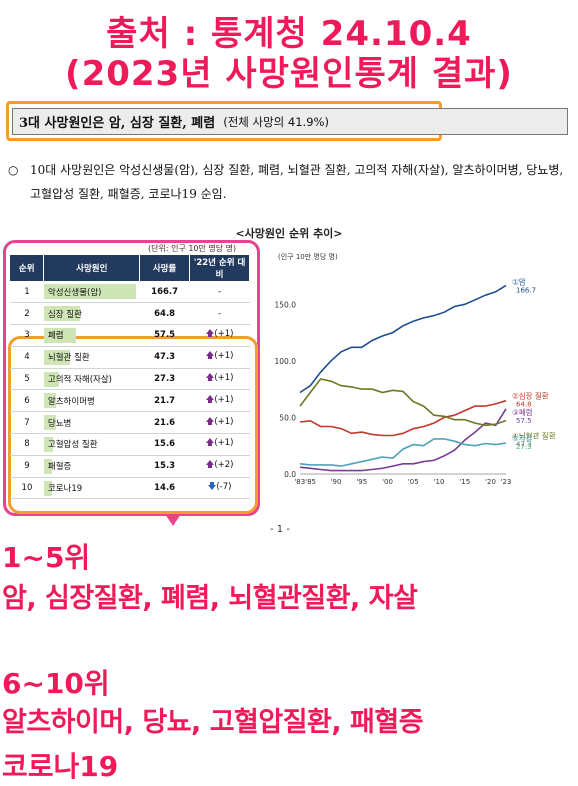  Describe the element at coordinates (219, 268) in the screenshot. I see `header-change: '22년 순위 대비` at that location.